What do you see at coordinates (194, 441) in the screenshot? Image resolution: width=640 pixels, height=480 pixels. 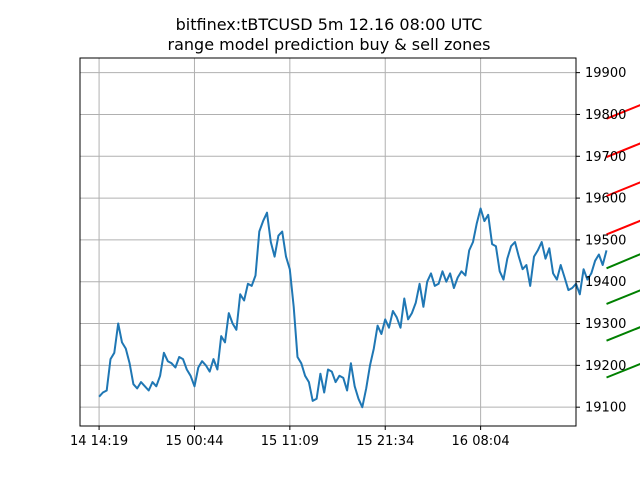 I see `x-tick-label: 15 00:44` at bounding box center [194, 441].